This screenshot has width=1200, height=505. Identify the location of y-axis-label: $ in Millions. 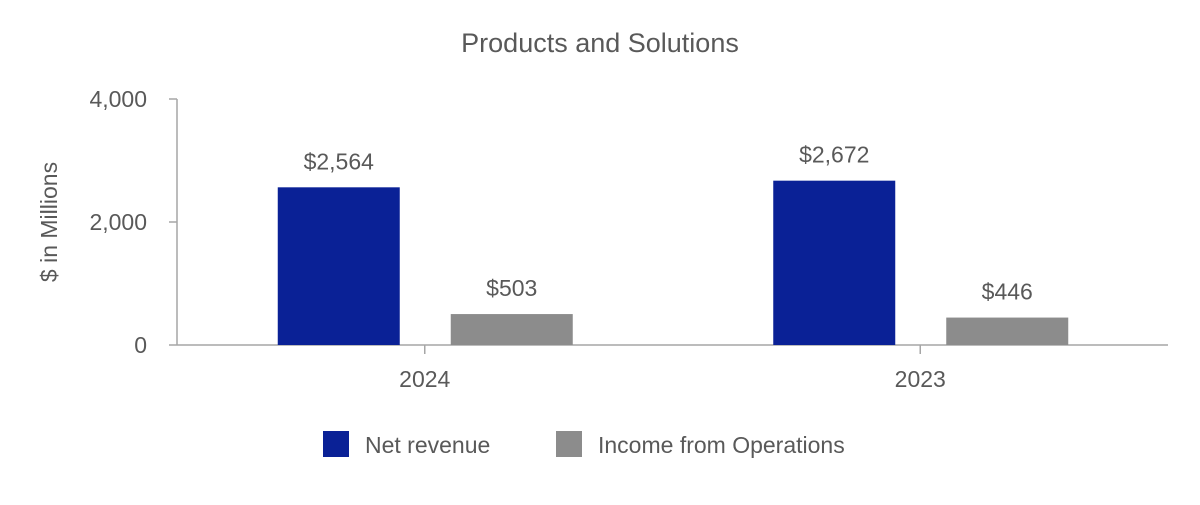
(49, 222).